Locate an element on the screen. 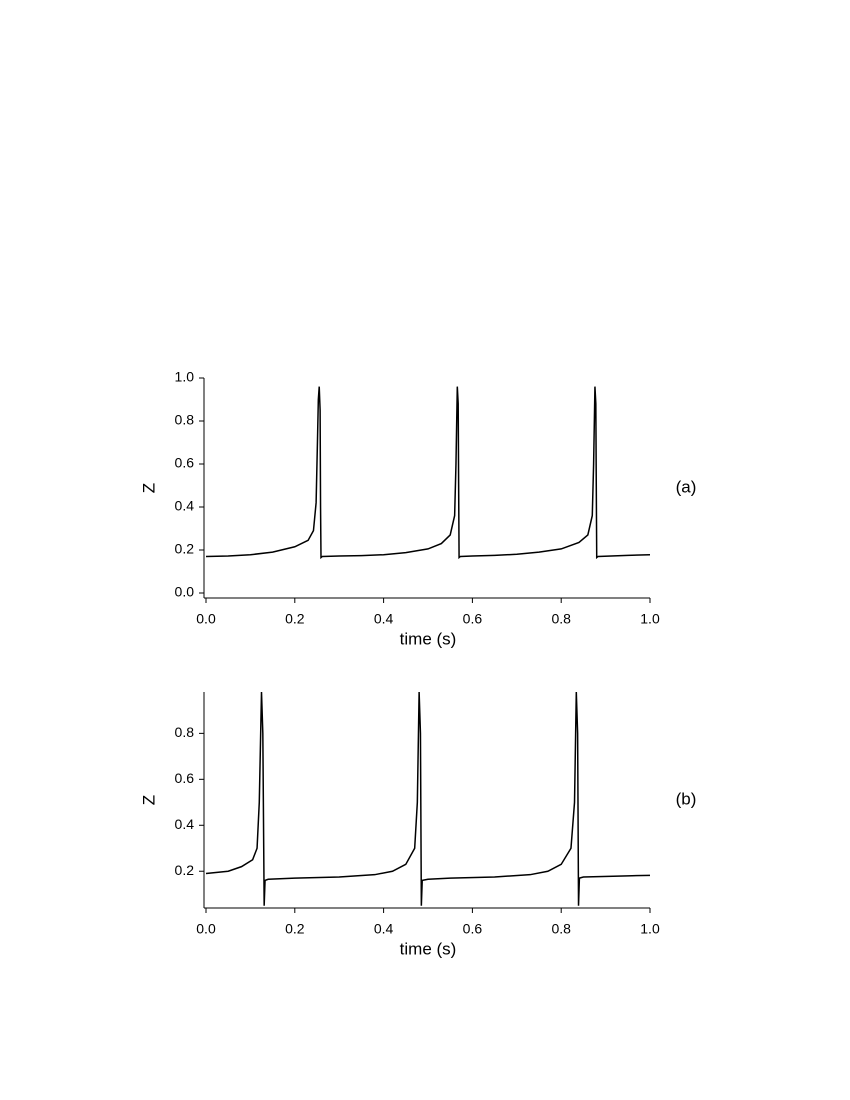 Image resolution: width=850 pixels, height=1100 pixels. panel-label: (b) is located at coordinates (686, 798).